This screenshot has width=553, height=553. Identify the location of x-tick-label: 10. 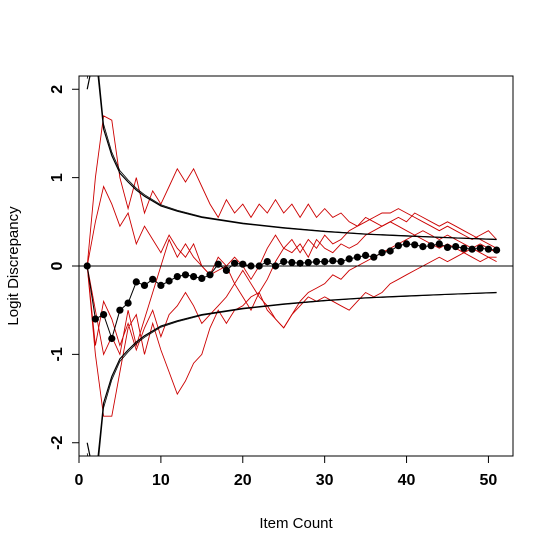
(161, 480).